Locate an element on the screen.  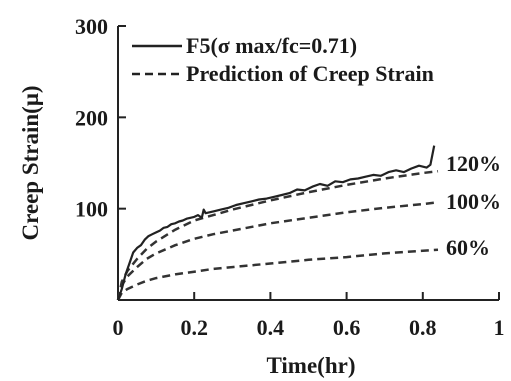
x-tick-label: 0 is located at coordinates (118, 327).